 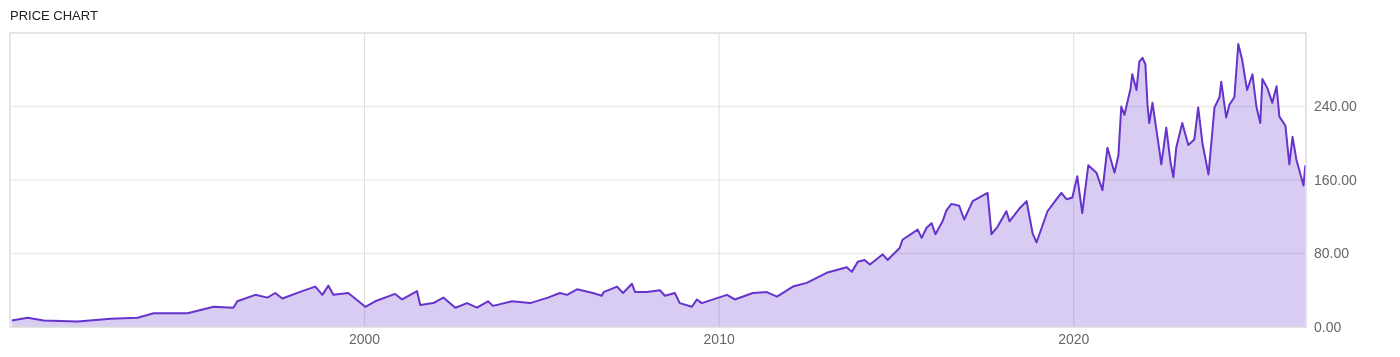 I want to click on y-tick-label: 80.00, so click(x=1332, y=253).